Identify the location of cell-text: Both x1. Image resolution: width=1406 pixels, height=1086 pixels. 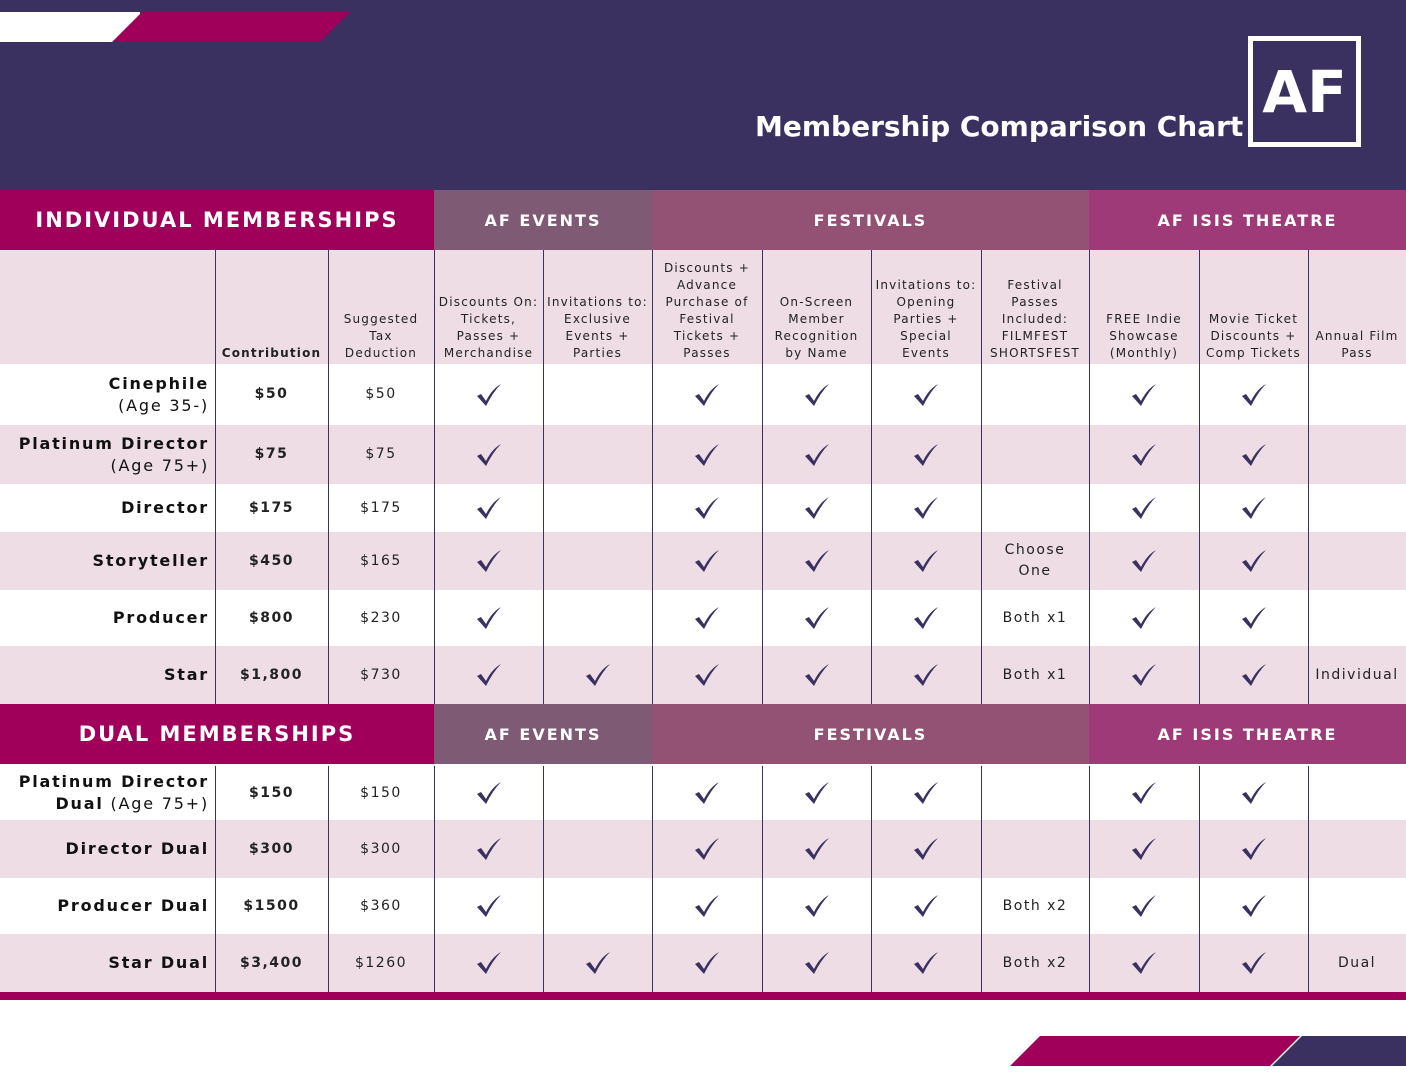
(1035, 617).